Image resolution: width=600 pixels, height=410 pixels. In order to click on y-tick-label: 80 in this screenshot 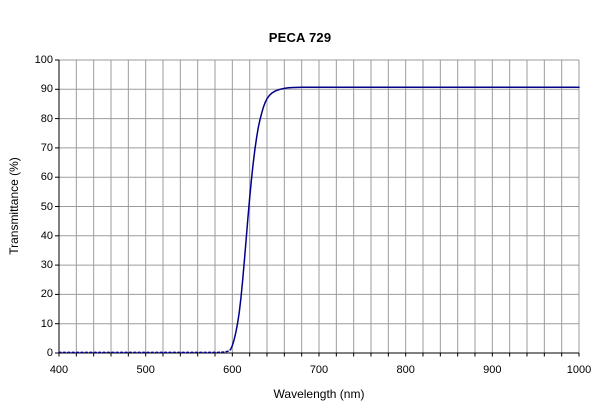, I will do `click(46, 118)`.